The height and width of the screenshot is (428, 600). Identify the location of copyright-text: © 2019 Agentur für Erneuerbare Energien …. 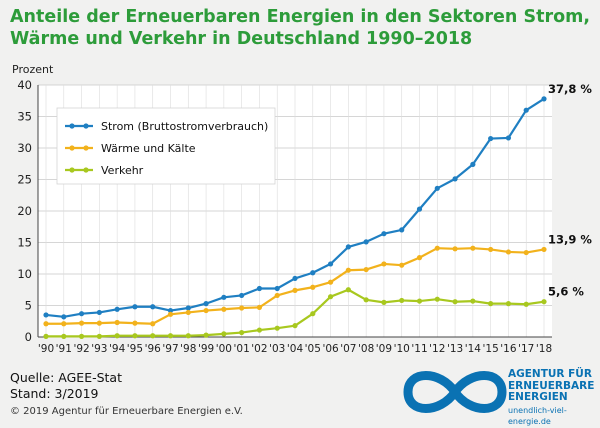
(126, 411).